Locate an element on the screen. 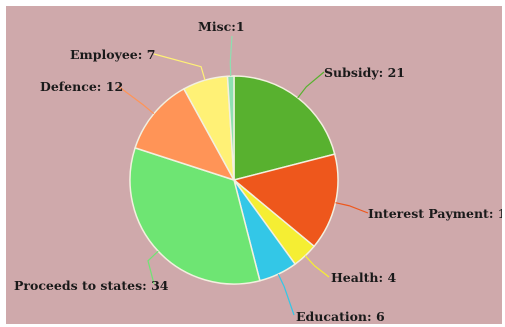 This screenshot has width=505, height=327. leader-line-proceeds-to-states is located at coordinates (153, 267).